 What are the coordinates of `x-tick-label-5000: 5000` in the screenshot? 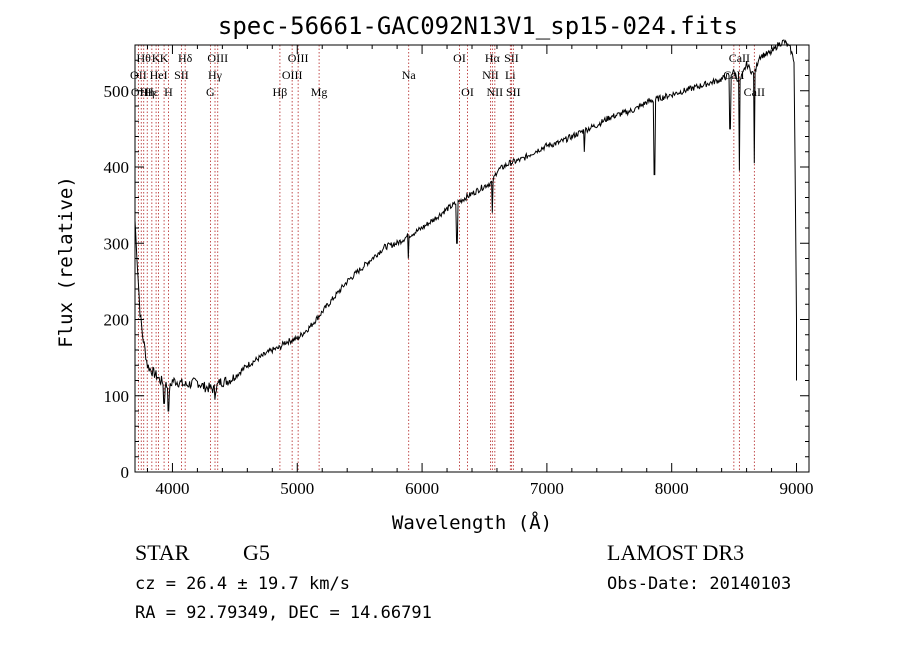 It's located at (297, 488).